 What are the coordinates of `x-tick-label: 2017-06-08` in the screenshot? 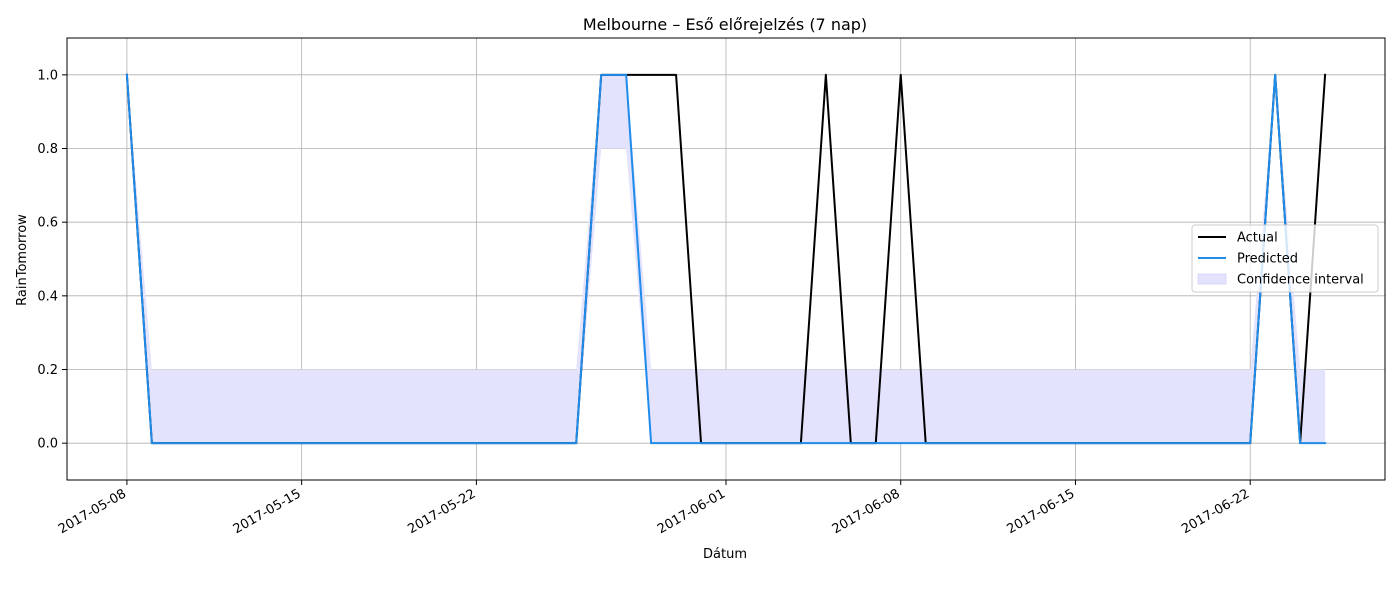 It's located at (866, 511).